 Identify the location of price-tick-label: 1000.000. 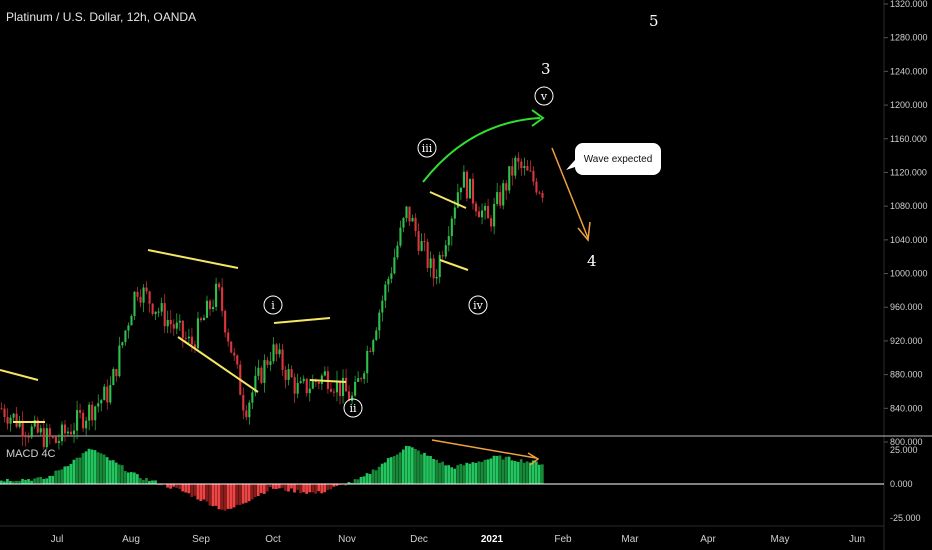
(909, 274).